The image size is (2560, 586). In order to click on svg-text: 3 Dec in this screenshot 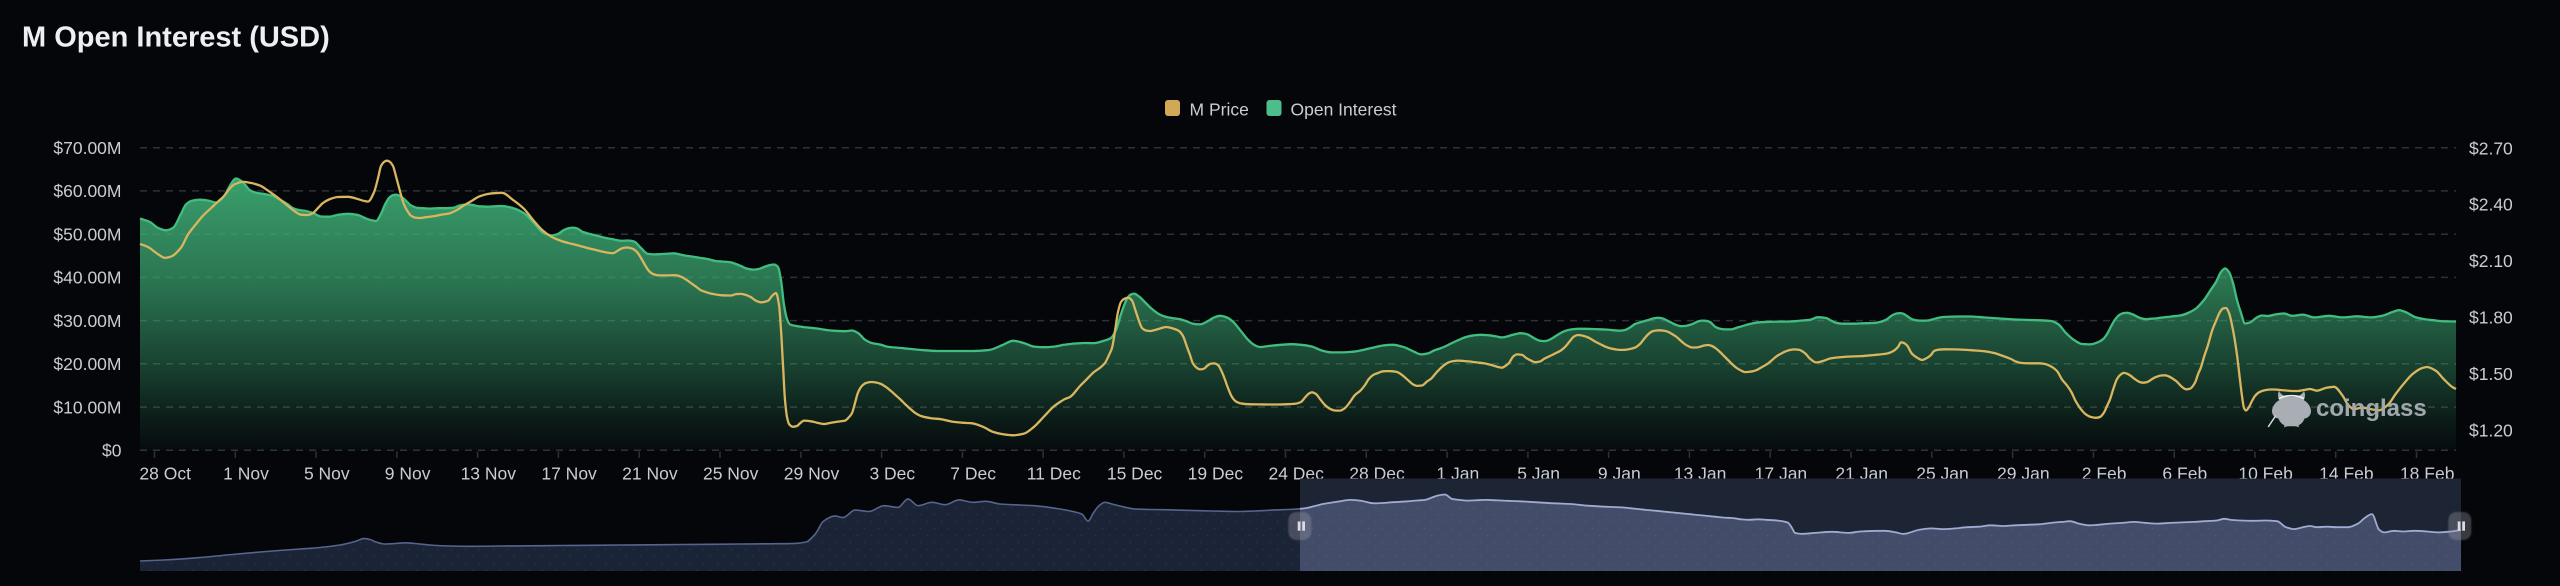, I will do `click(892, 473)`.